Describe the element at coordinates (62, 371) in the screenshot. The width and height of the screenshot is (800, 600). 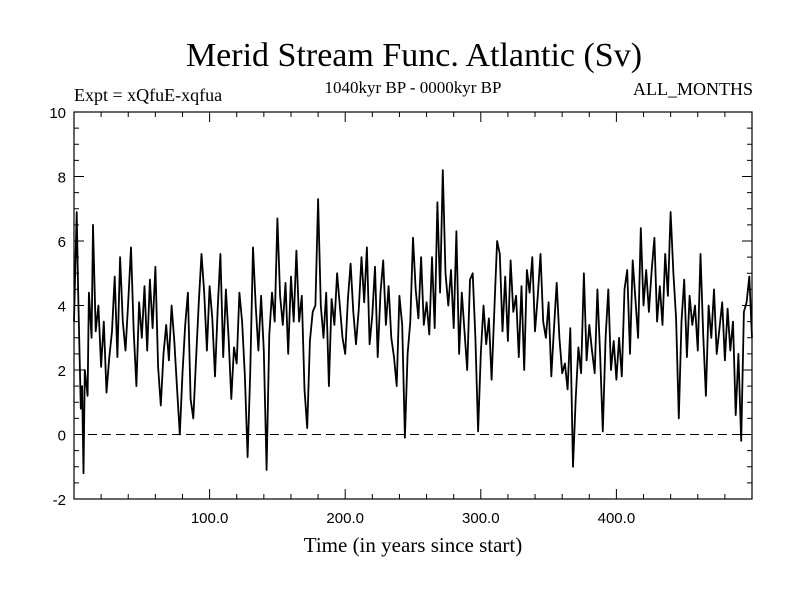
I see `y-tick-label: 2` at that location.